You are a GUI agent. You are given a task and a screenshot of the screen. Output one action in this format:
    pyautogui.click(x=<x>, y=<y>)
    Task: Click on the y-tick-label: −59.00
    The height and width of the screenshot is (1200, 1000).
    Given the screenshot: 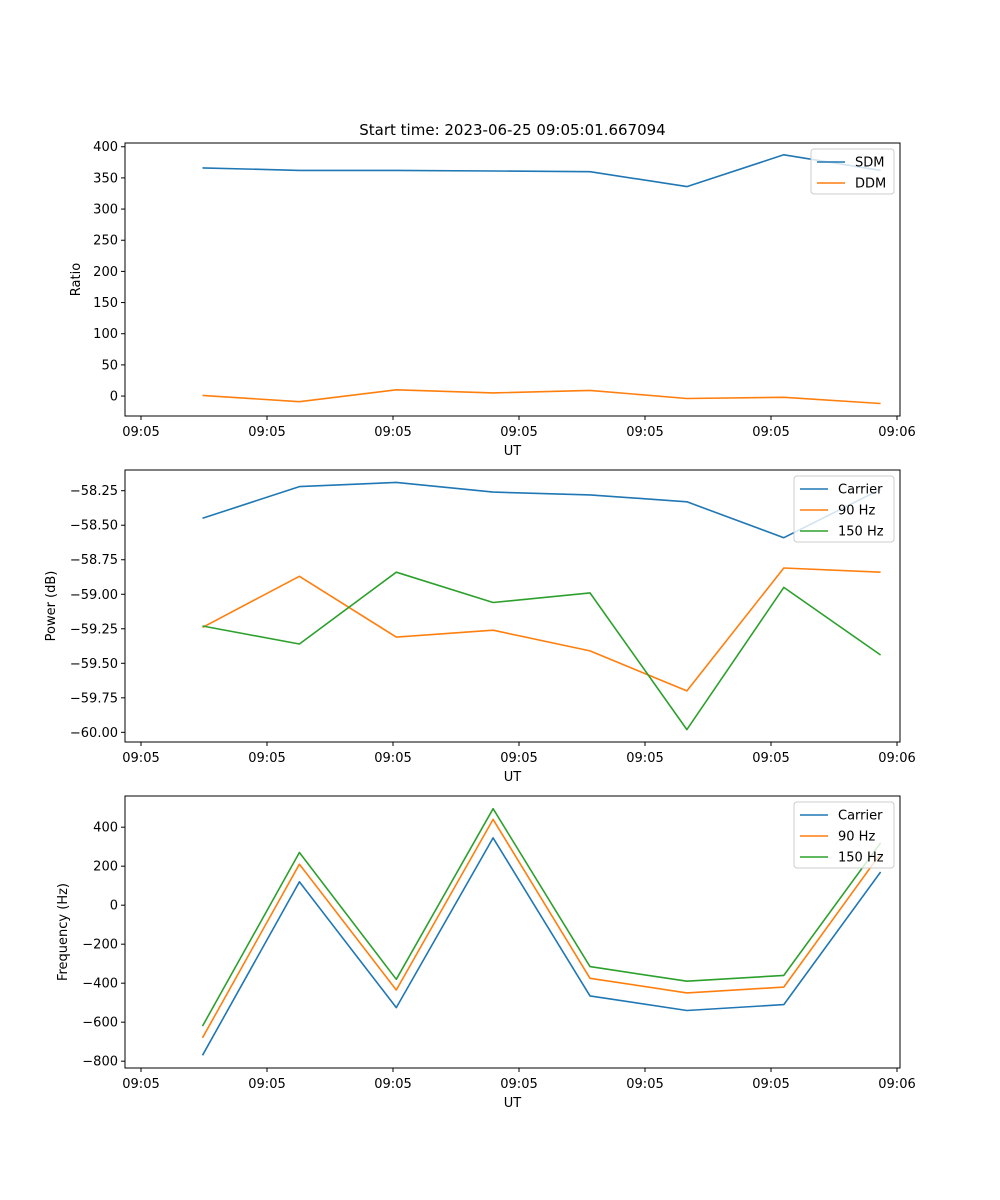 What is the action you would take?
    pyautogui.click(x=94, y=595)
    